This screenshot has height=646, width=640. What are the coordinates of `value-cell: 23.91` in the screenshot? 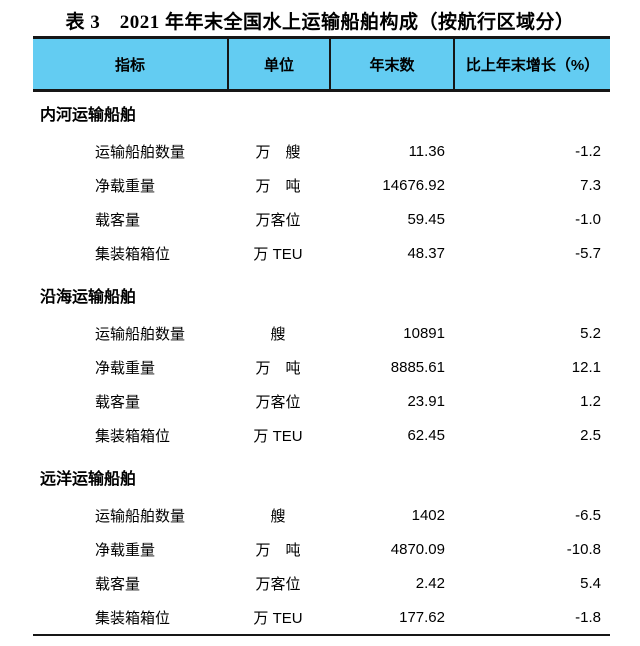 It's located at (426, 401).